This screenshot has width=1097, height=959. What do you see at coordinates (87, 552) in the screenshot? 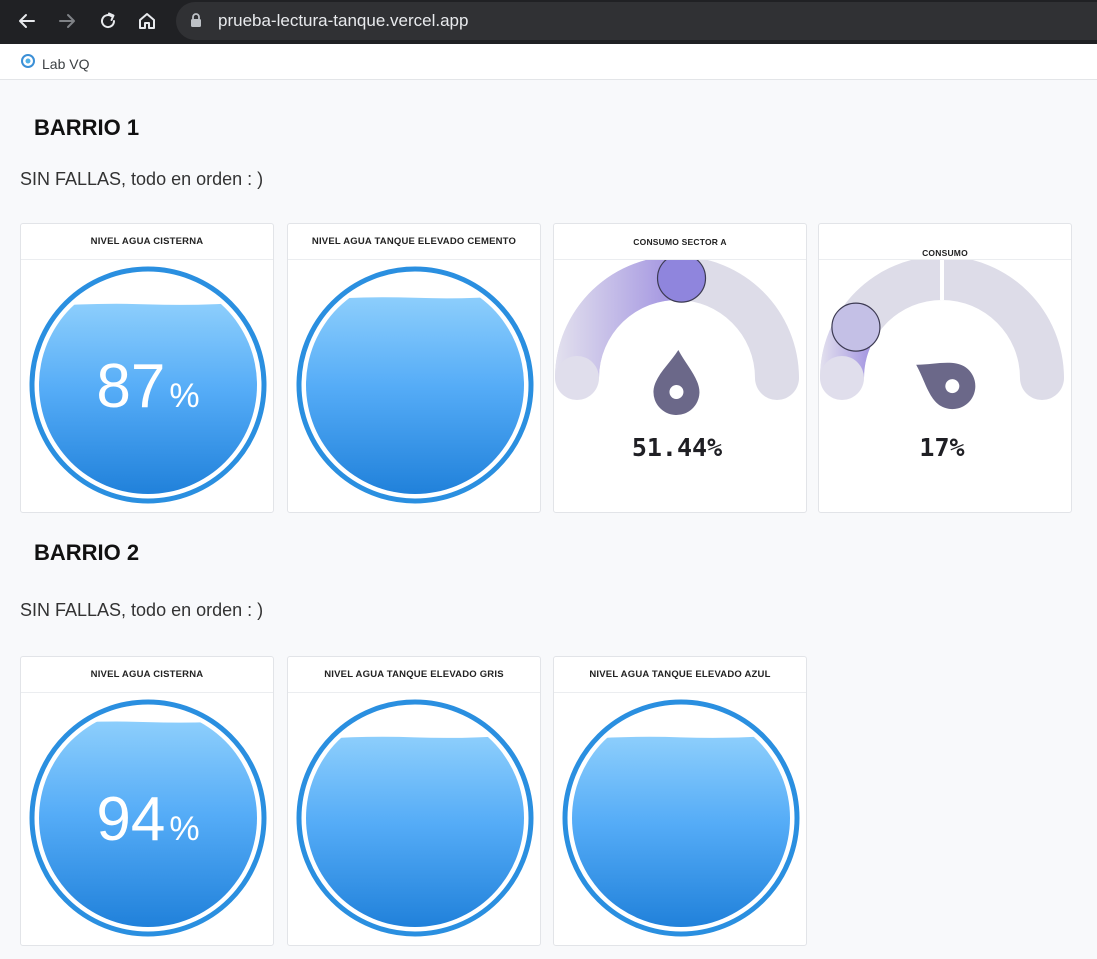
I see `section-title: BARRIO 2` at bounding box center [87, 552].